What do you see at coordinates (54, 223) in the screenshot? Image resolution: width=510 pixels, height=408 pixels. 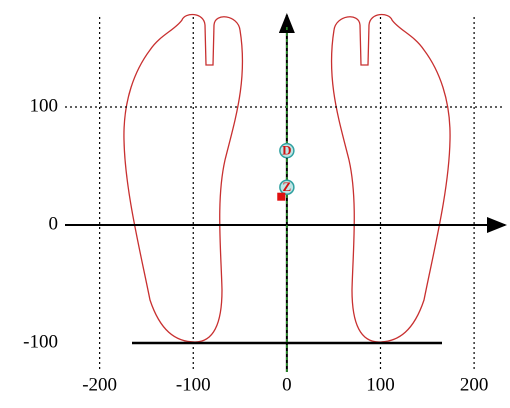 I see `y-tick-label: 0` at bounding box center [54, 223].